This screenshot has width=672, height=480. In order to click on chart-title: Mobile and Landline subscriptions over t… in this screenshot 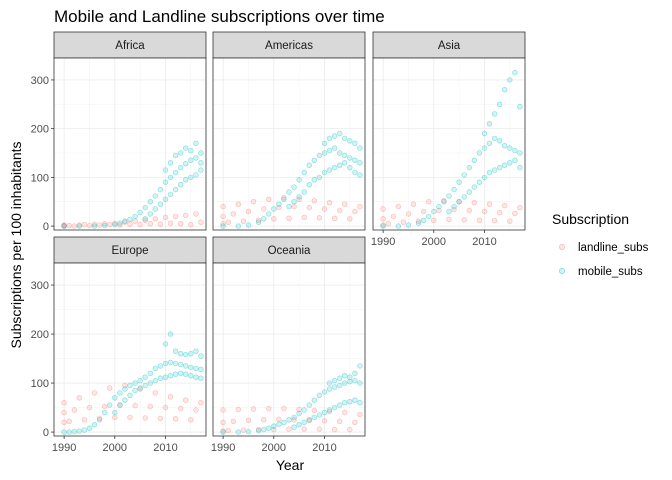, I will do `click(219, 16)`.